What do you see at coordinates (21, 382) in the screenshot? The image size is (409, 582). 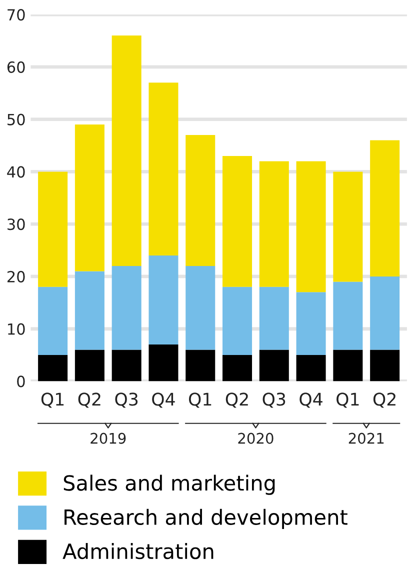 I see `y-tick-label: 0` at bounding box center [21, 382].